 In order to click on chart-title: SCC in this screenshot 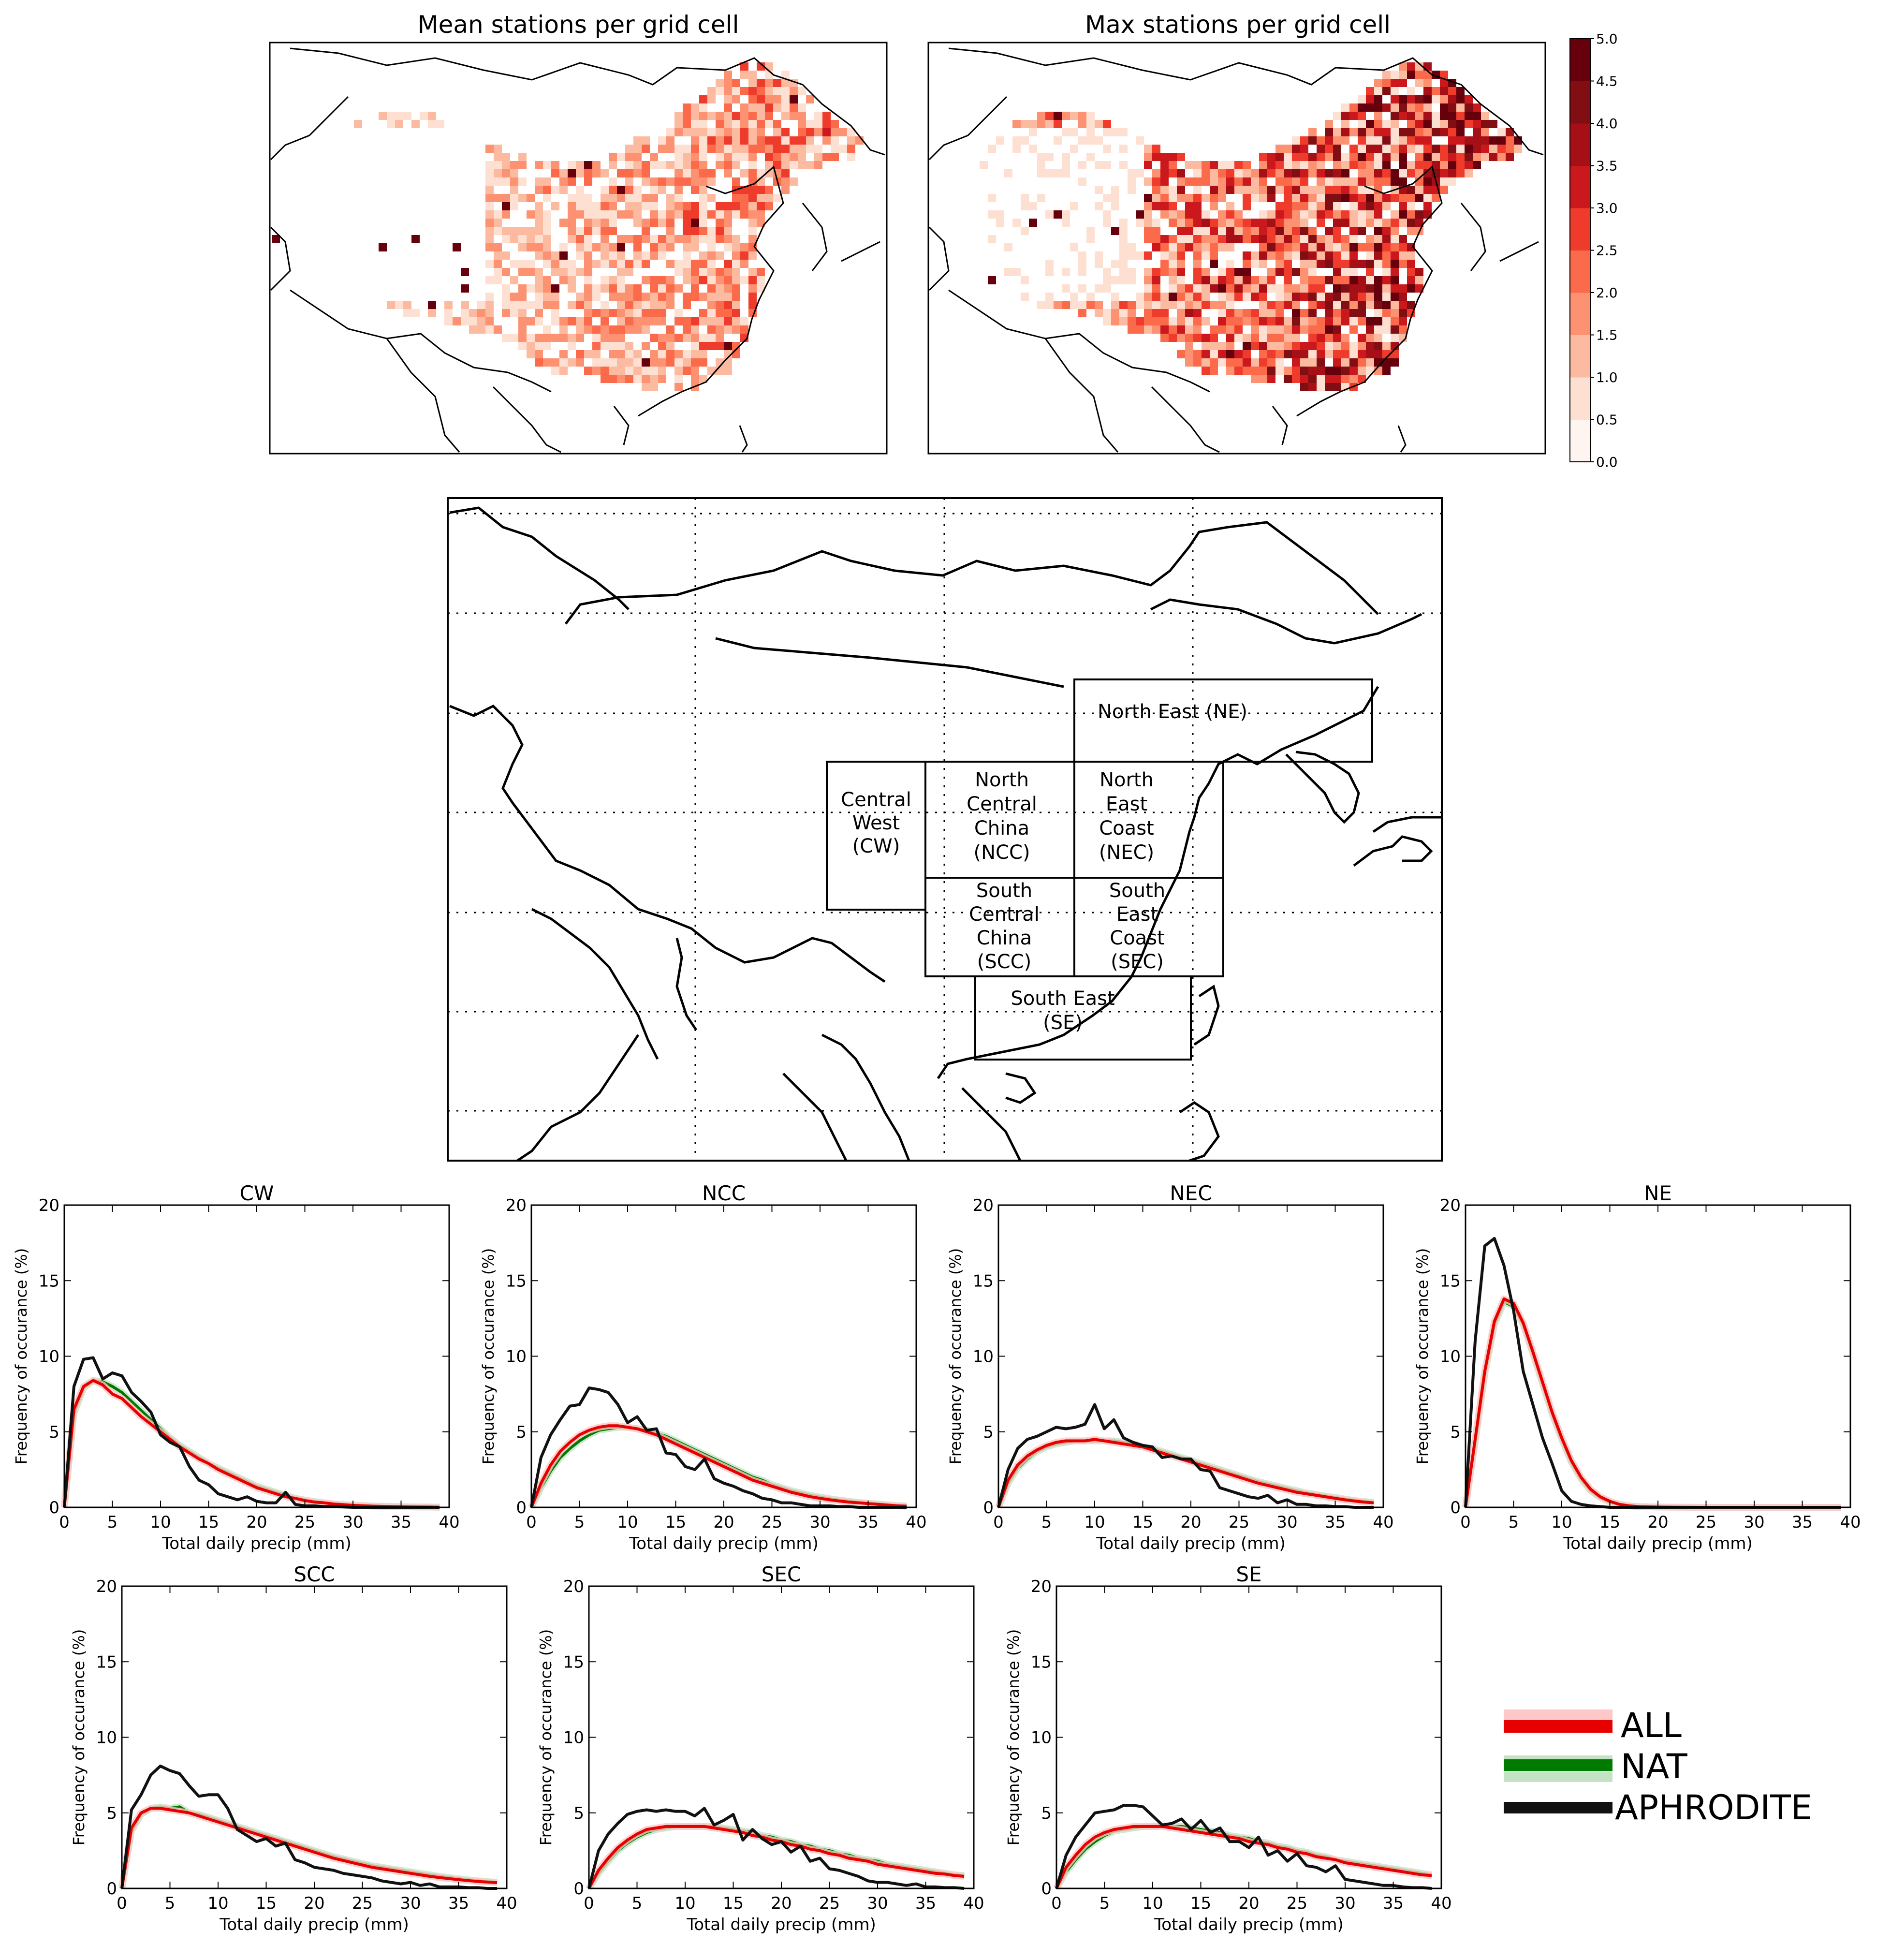, I will do `click(314, 1574)`.